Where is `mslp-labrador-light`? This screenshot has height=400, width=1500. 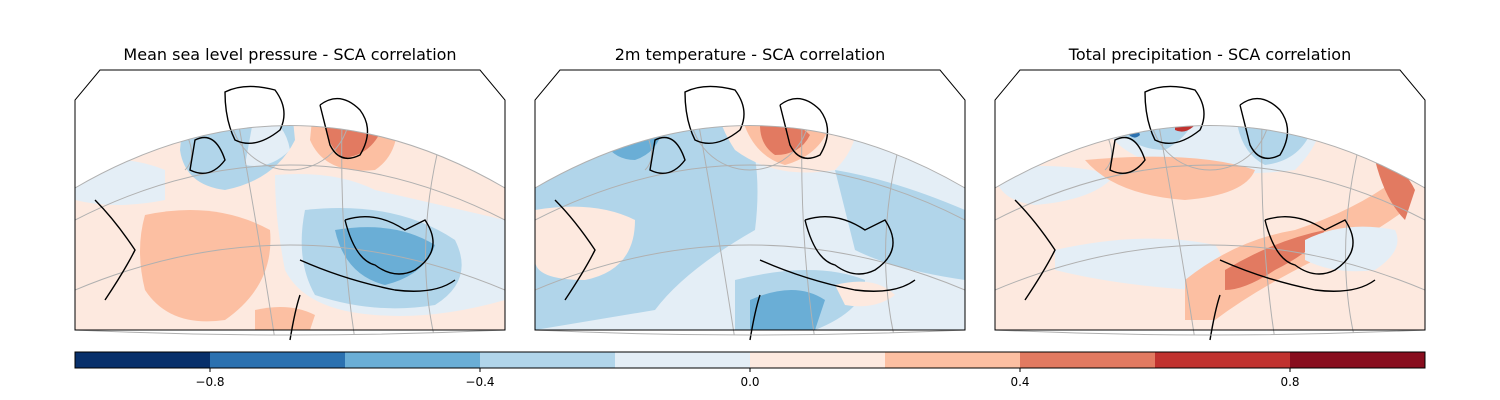 mslp-labrador-light is located at coordinates (120, 182).